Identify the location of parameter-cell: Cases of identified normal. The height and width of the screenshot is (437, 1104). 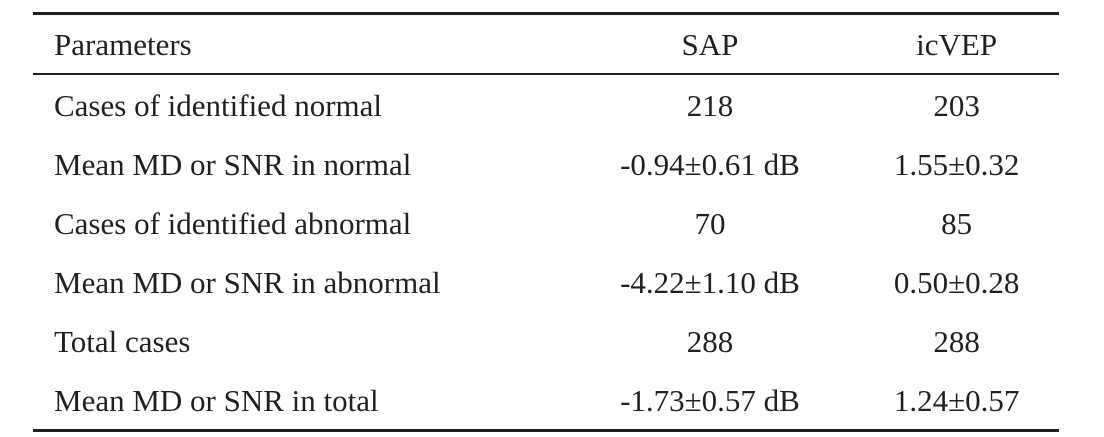
(218, 105).